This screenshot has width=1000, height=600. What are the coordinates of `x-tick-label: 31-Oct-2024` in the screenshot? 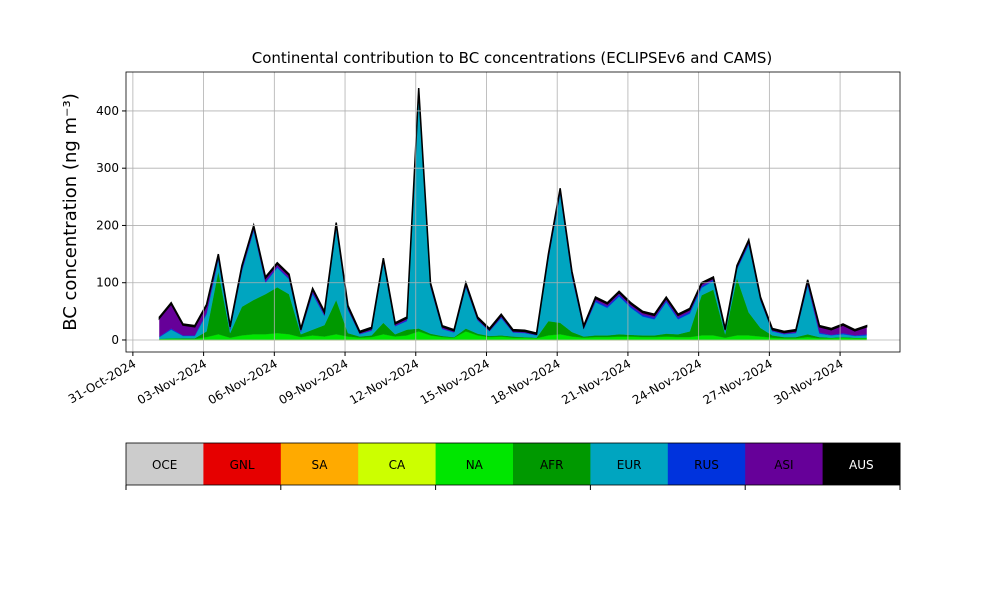 It's located at (102, 381).